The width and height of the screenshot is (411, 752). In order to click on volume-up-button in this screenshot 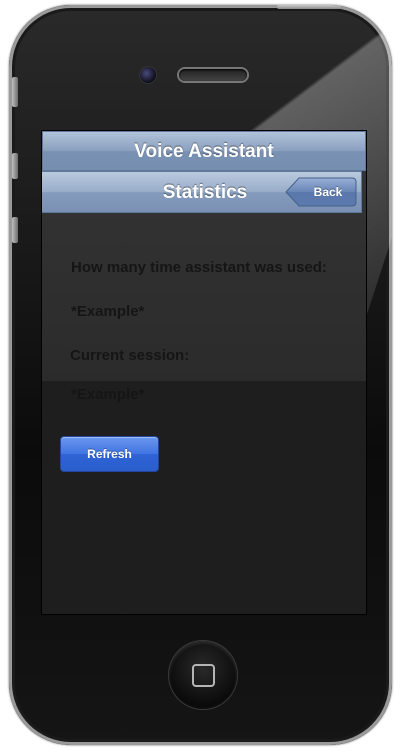, I will do `click(15, 166)`.